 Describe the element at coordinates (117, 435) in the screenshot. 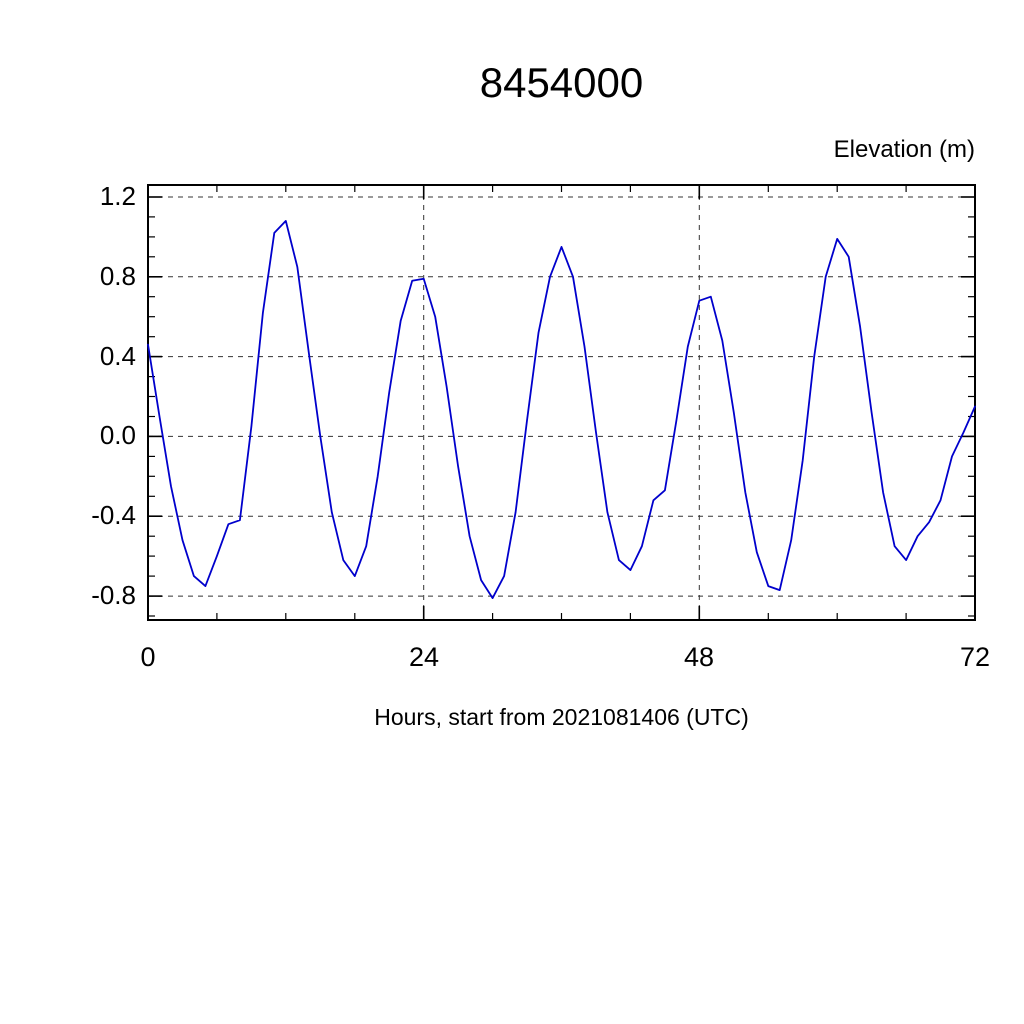

I see `y-tick-label: 0.0` at that location.